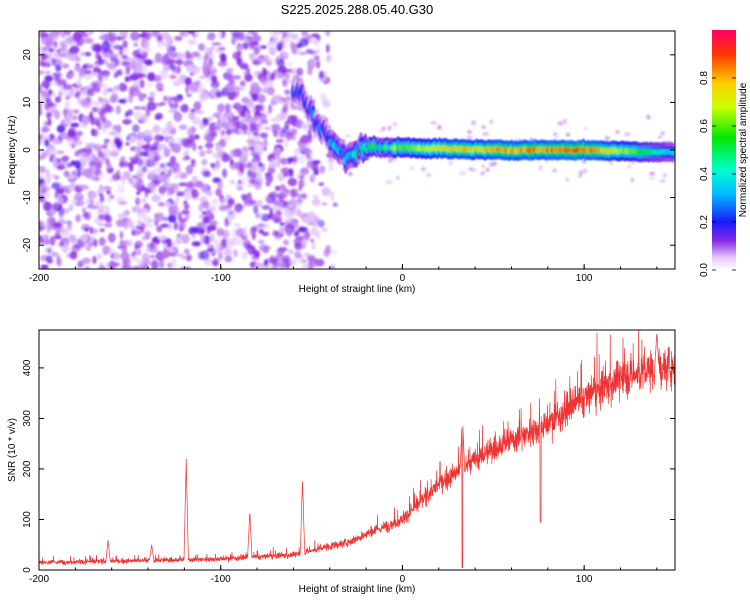 The height and width of the screenshot is (600, 750). Describe the element at coordinates (343, 274) in the screenshot. I see `spectrogram-x-axis: -200 -100 0 100` at that location.